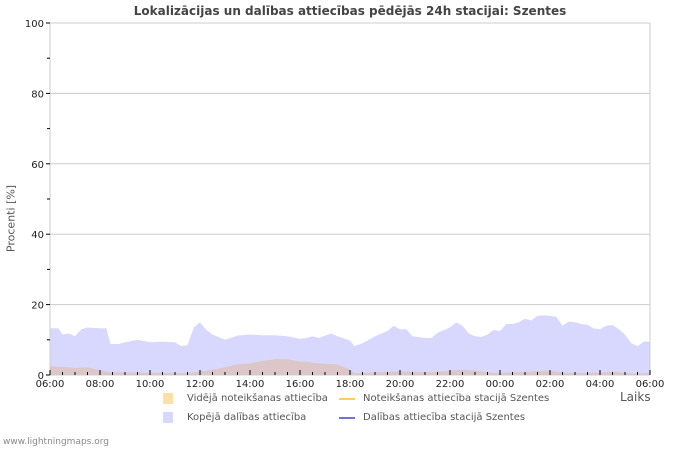  Describe the element at coordinates (37, 165) in the screenshot. I see `y-tick-label: 60` at that location.